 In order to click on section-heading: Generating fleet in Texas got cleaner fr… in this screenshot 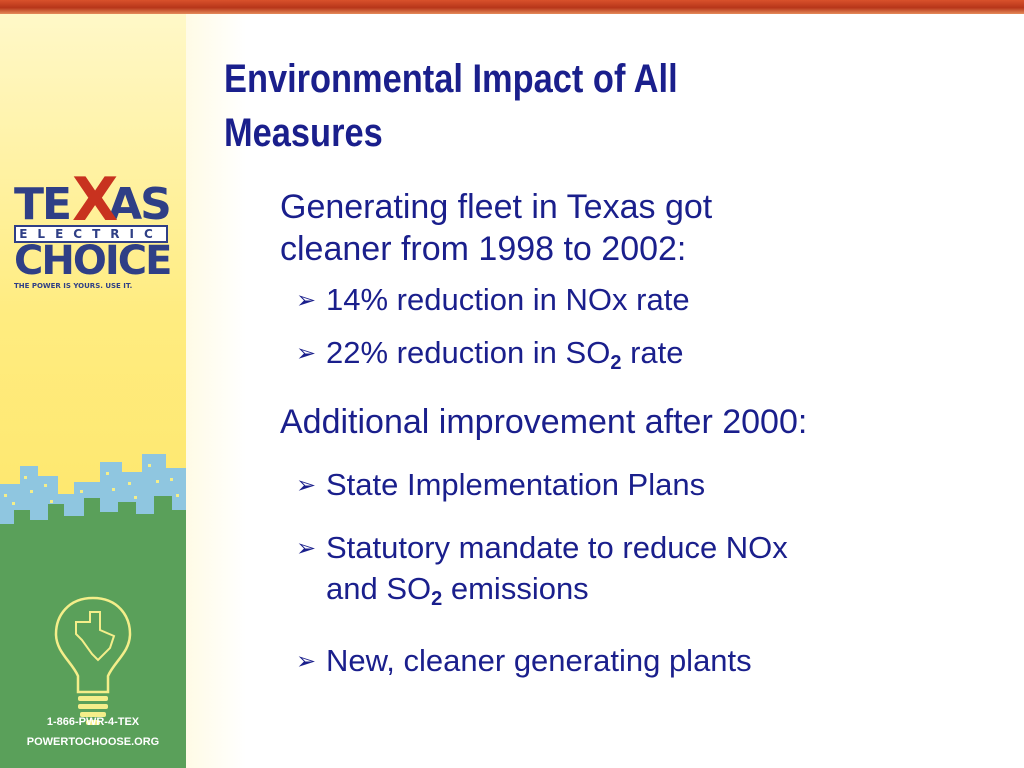, I will do `click(496, 228)`.